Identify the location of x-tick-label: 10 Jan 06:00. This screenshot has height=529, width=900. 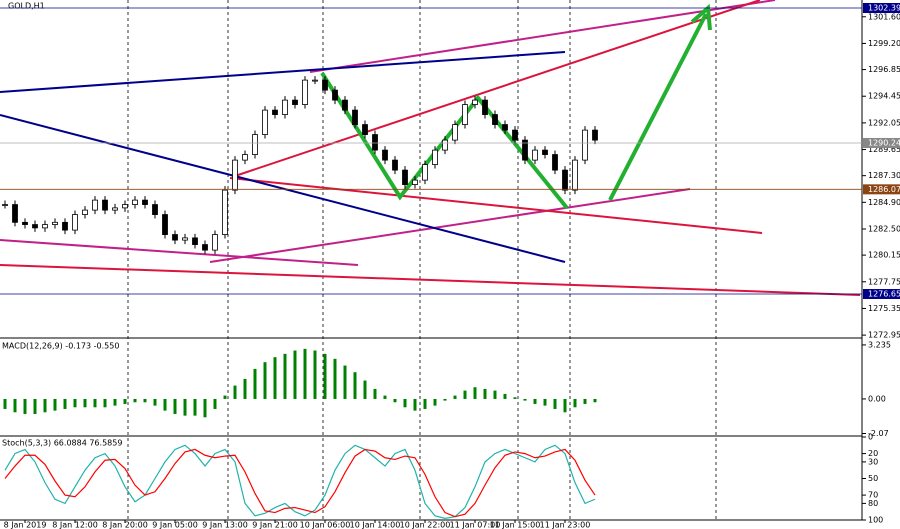
(325, 525).